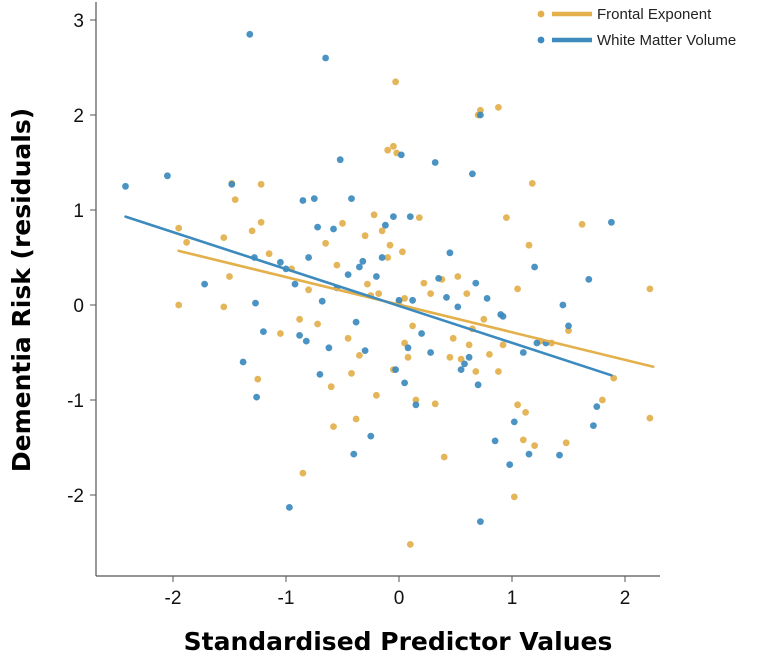 The image size is (760, 657). What do you see at coordinates (416, 309) in the screenshot?
I see `fit-line-frontal-exponent` at bounding box center [416, 309].